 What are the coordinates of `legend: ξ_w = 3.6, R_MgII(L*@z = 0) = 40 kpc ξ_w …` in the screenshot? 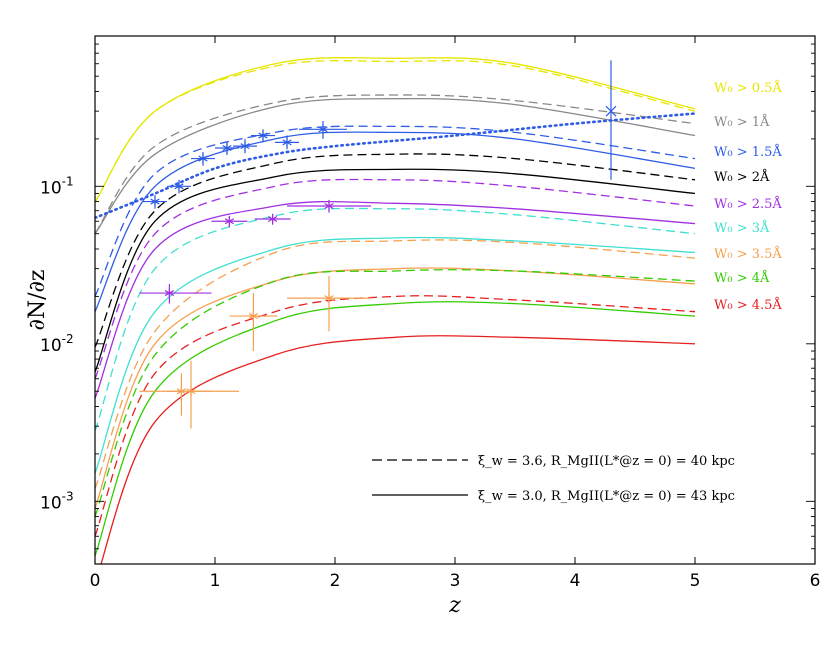 It's located at (553, 479).